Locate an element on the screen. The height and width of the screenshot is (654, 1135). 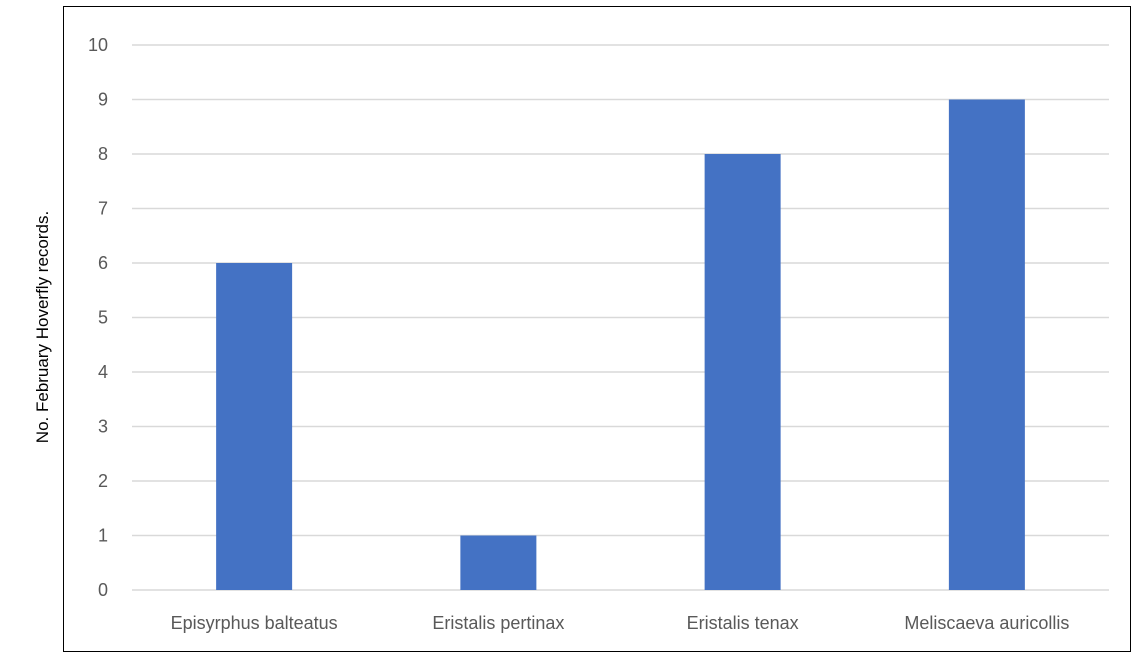
bar-eristalis-tenax is located at coordinates (742, 372).